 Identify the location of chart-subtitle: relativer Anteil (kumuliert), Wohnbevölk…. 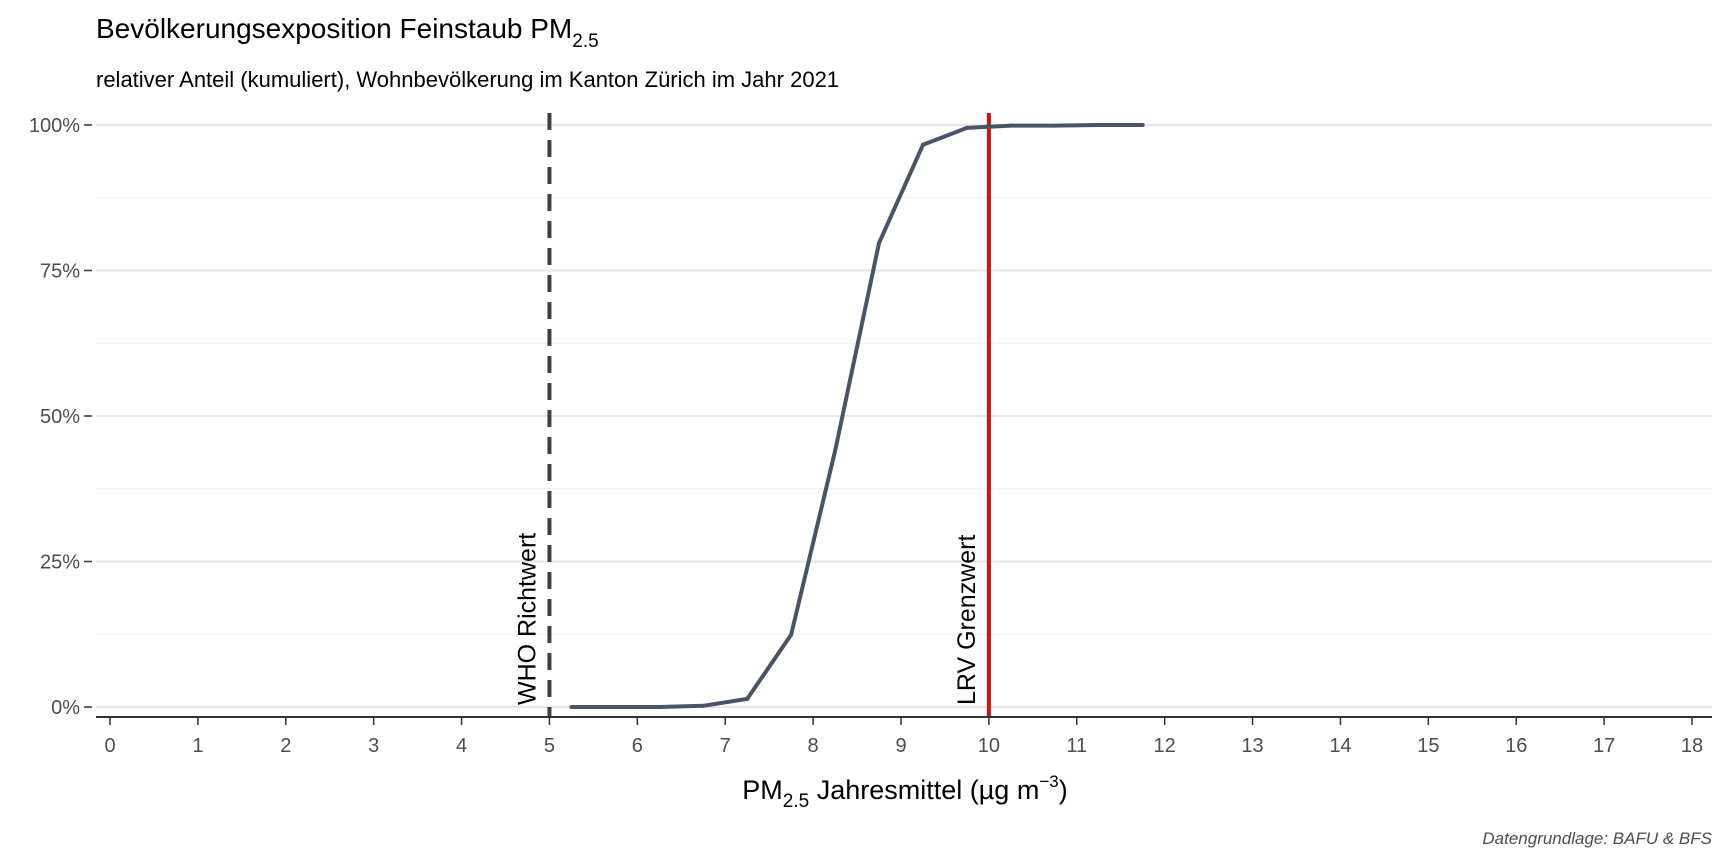
(467, 79).